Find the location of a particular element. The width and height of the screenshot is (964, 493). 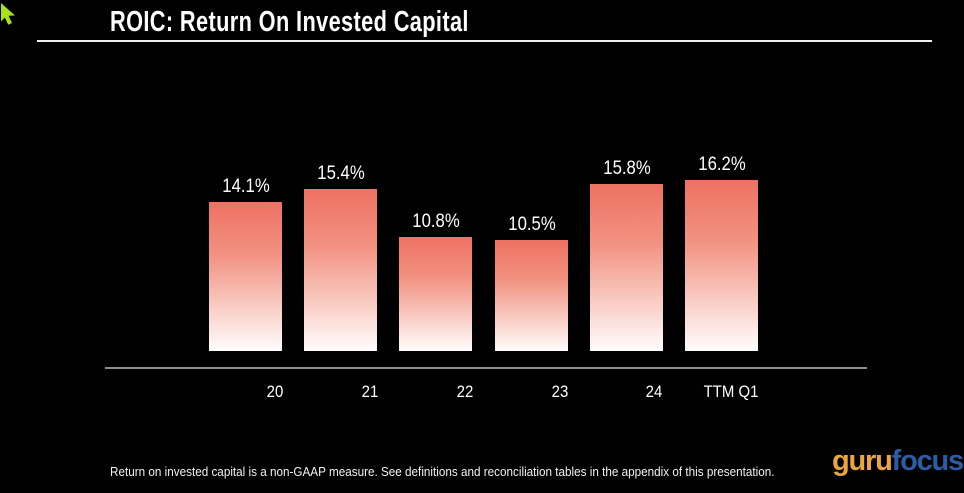

category-label: TTM Q1 is located at coordinates (731, 391).